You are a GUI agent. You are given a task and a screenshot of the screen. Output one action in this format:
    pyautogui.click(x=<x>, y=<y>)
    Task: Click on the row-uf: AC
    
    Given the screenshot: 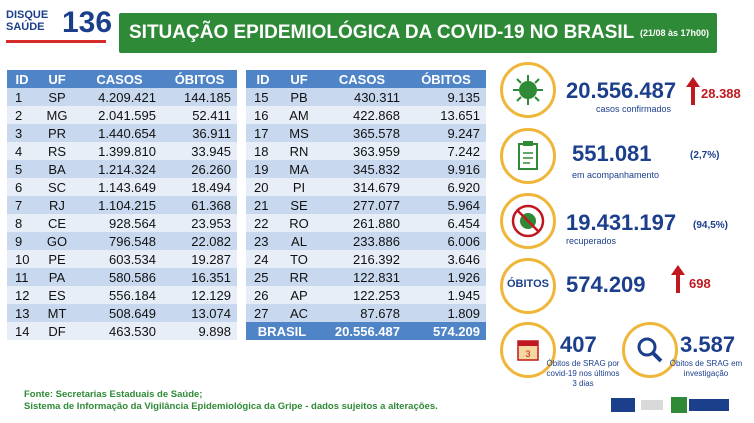 What is the action you would take?
    pyautogui.click(x=299, y=313)
    